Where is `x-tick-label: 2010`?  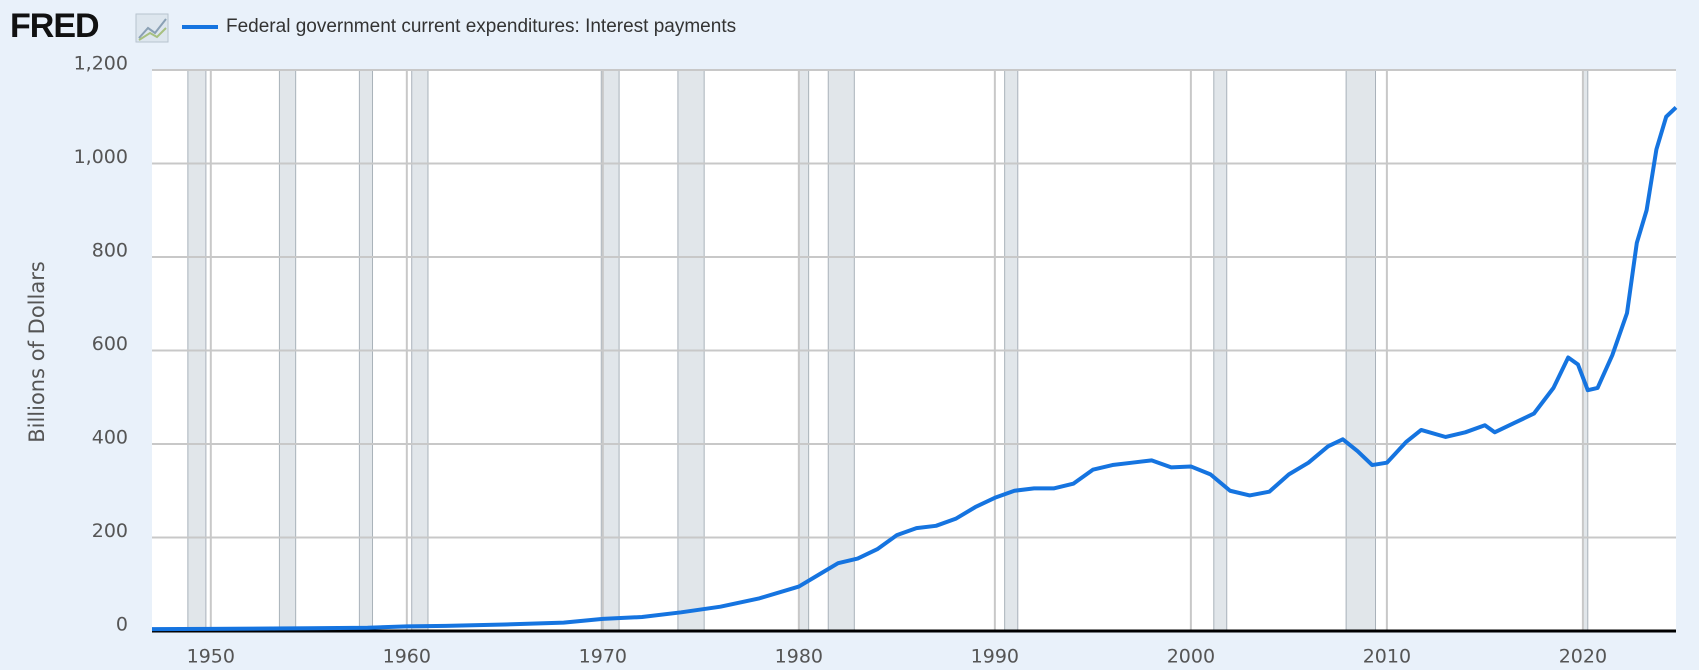 x-tick-label: 2010 is located at coordinates (1387, 657).